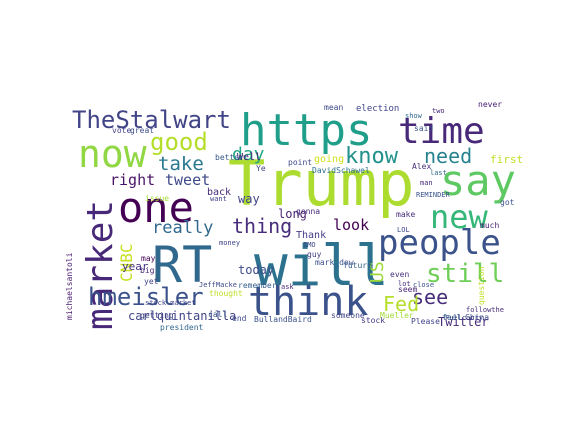 Image resolution: width=576 pixels, height=432 pixels. What do you see at coordinates (306, 130) in the screenshot?
I see `word-https: https` at bounding box center [306, 130].